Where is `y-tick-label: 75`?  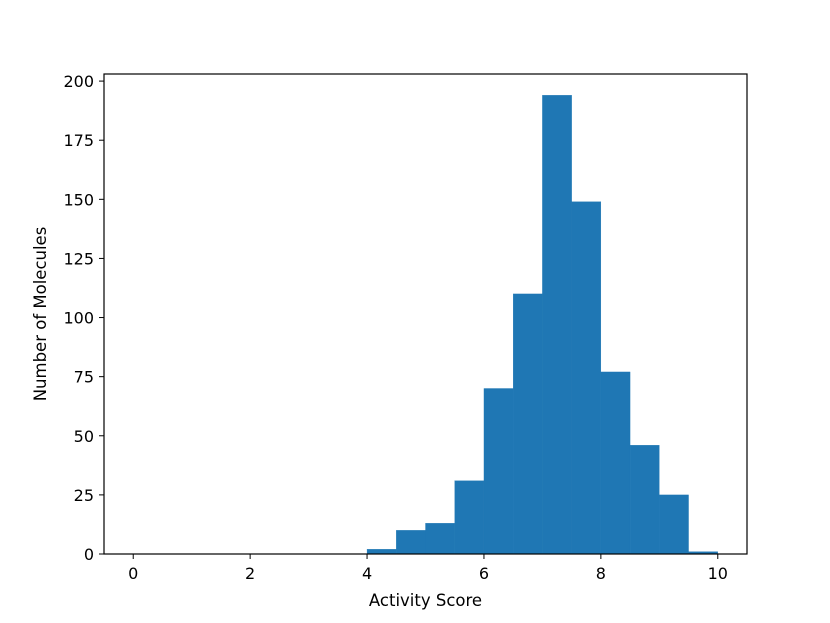 y-tick-label: 75 is located at coordinates (84, 377).